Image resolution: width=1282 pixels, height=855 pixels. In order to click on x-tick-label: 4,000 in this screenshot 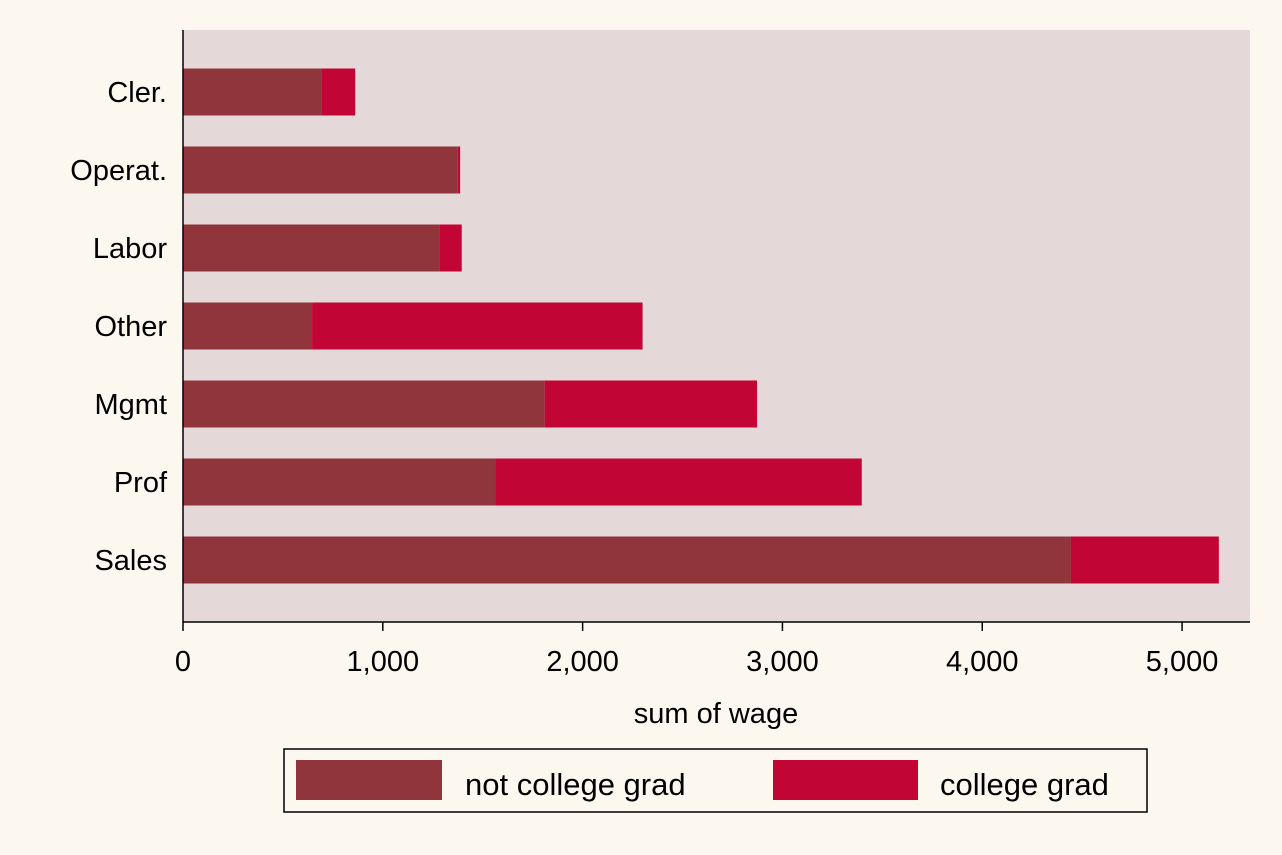, I will do `click(982, 662)`.